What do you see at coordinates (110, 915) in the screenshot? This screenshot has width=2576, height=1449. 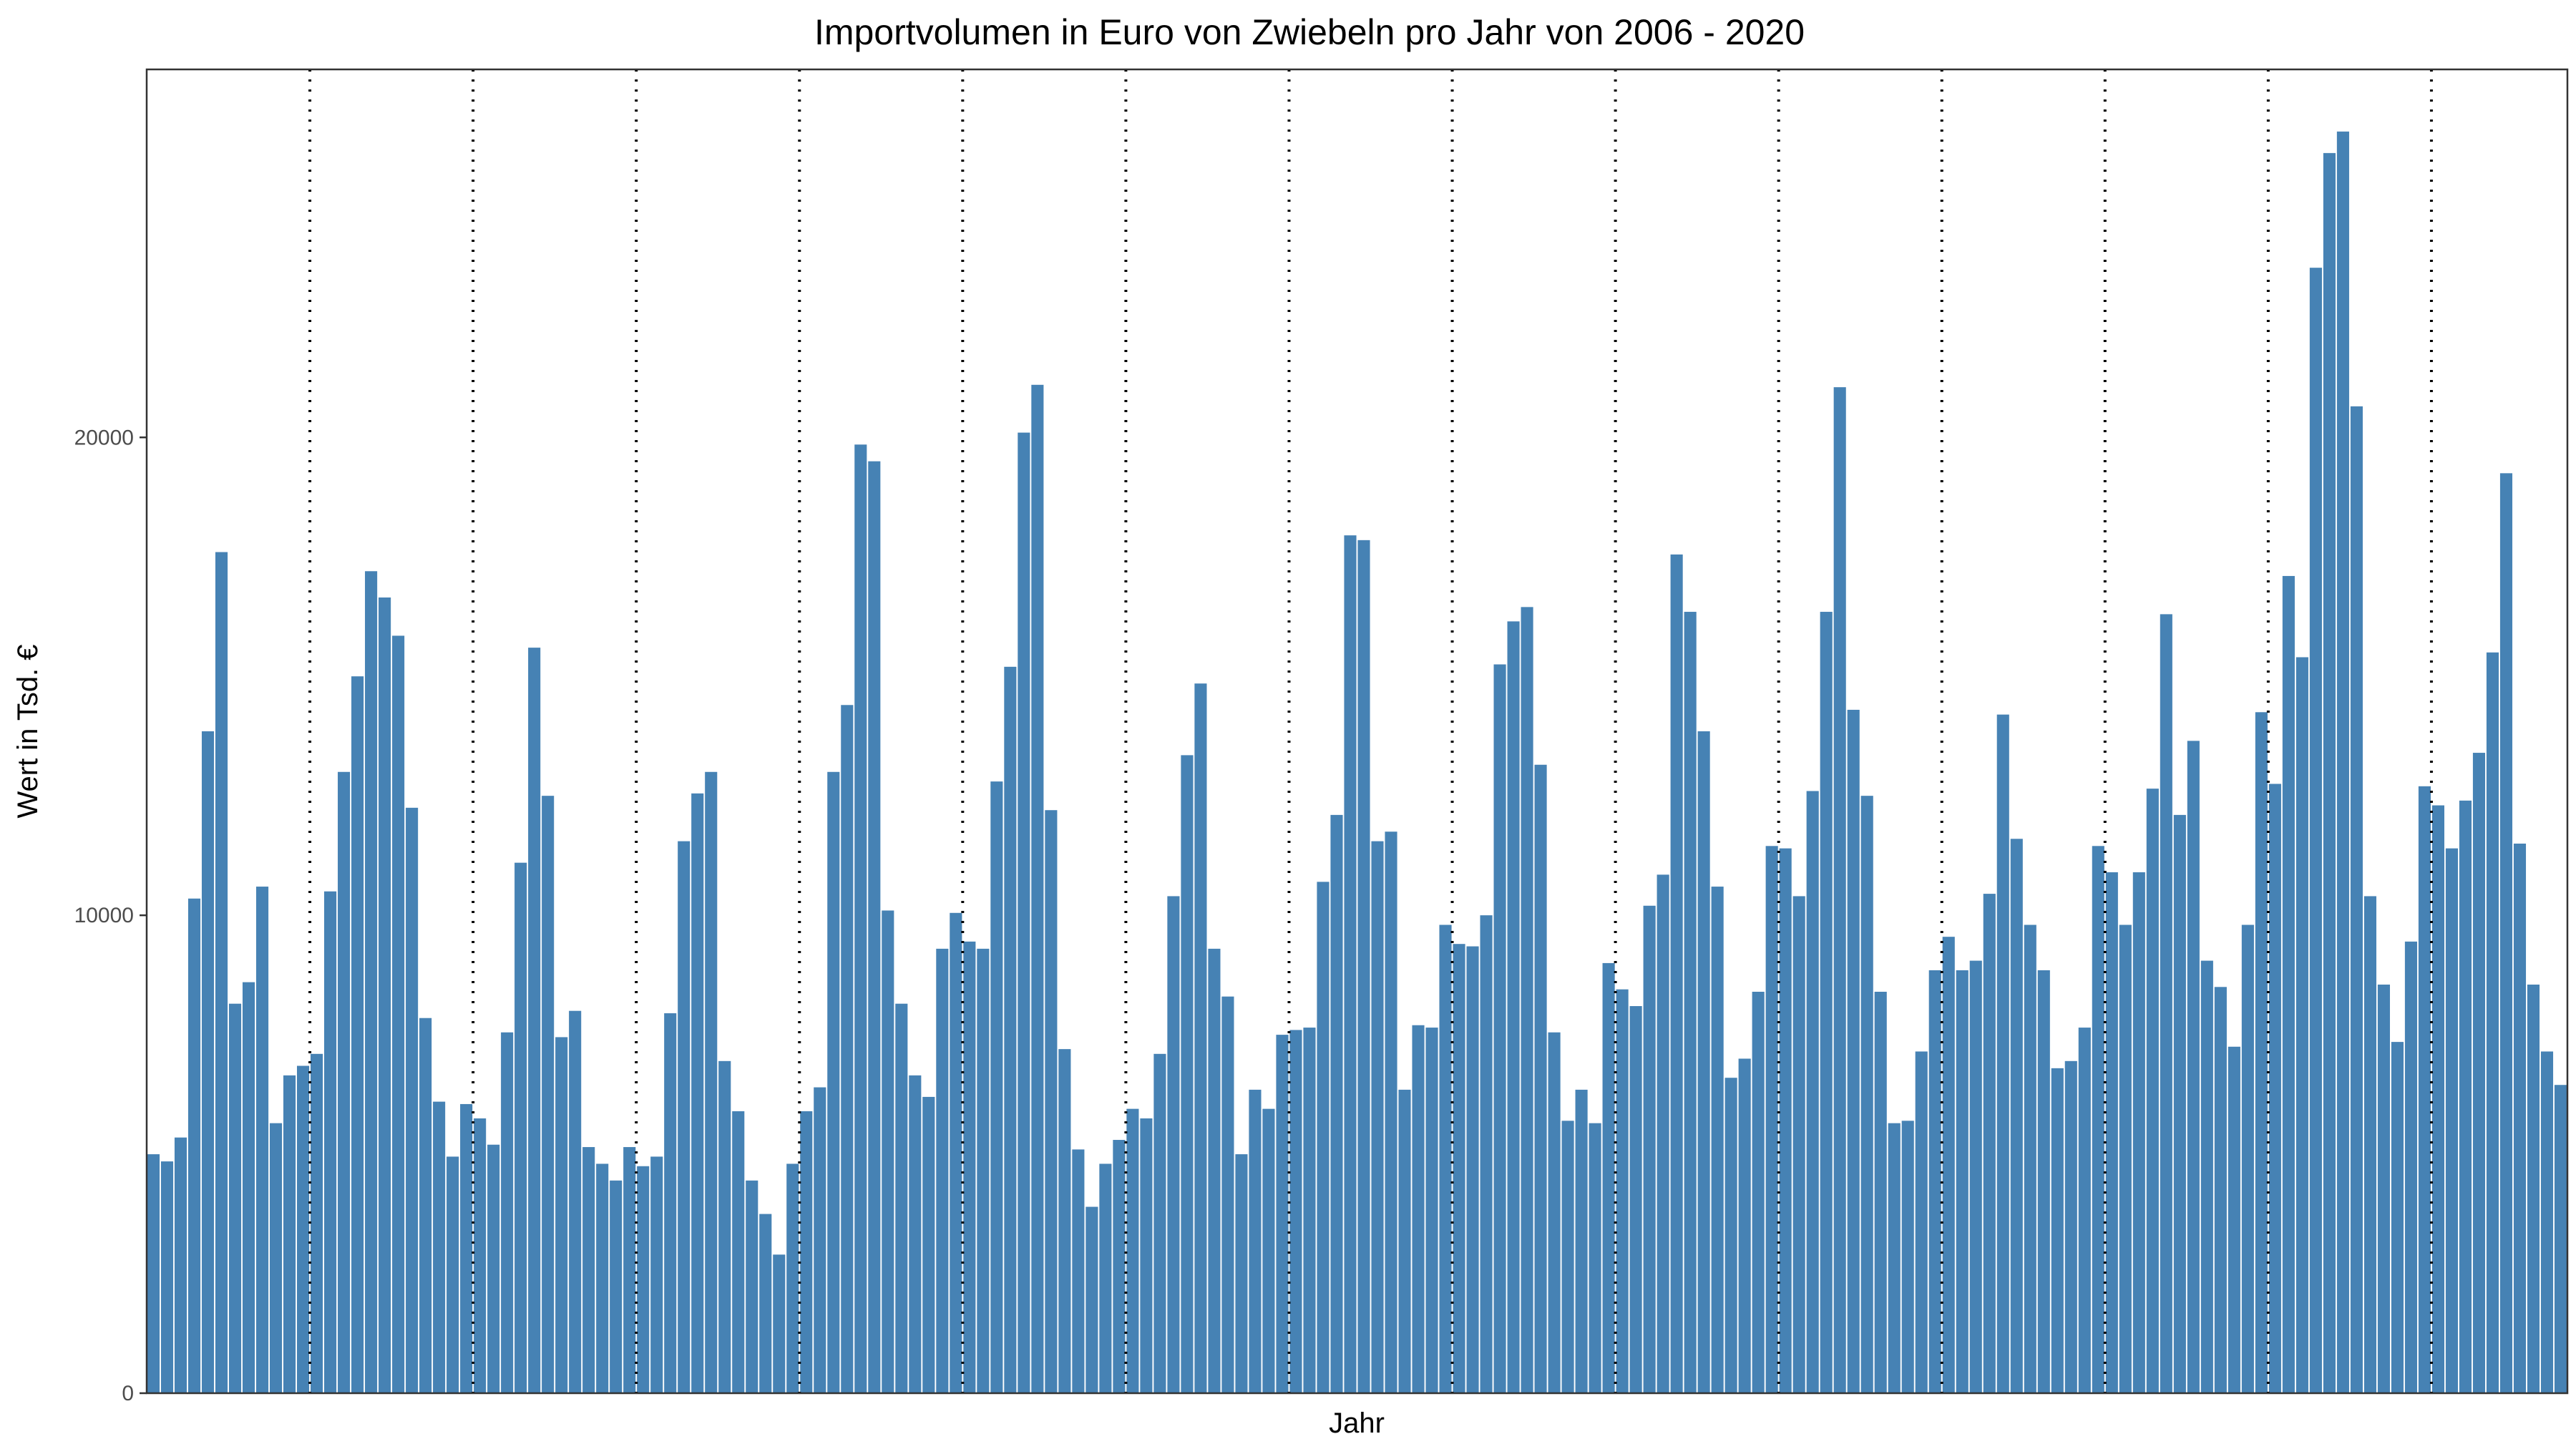 I see `y-axis: 0 10000 20000` at bounding box center [110, 915].